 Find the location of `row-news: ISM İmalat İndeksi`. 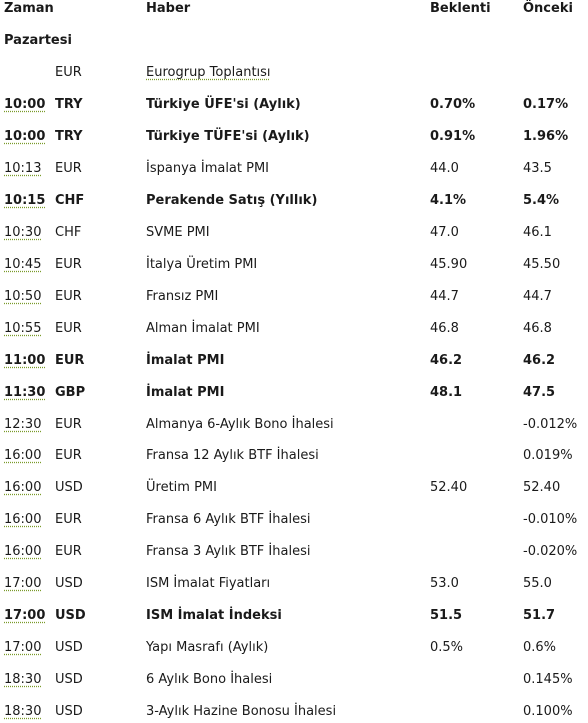

row-news: ISM İmalat İndeksi is located at coordinates (214, 615).